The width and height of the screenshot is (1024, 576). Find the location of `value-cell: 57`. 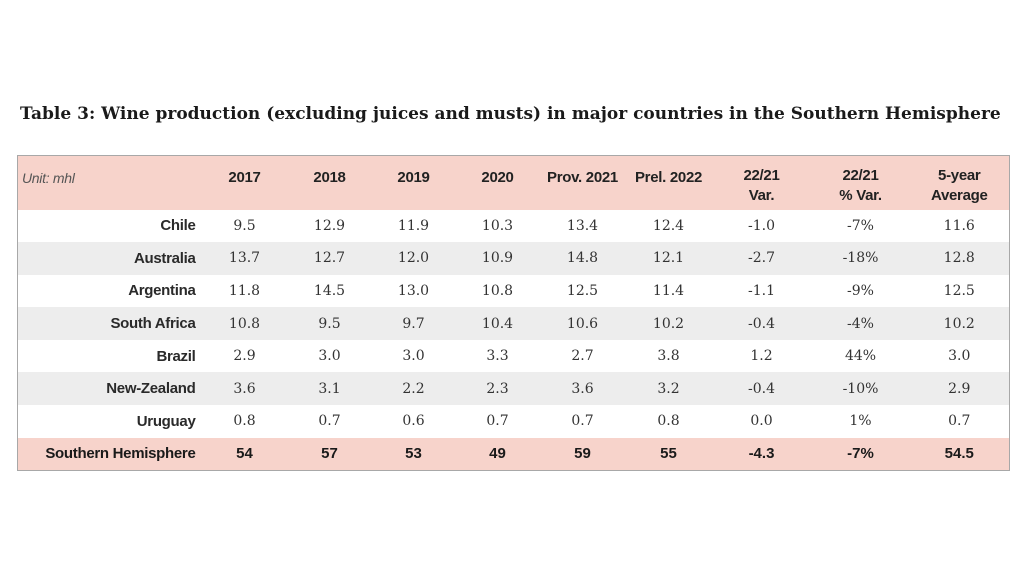

value-cell: 57 is located at coordinates (329, 454).